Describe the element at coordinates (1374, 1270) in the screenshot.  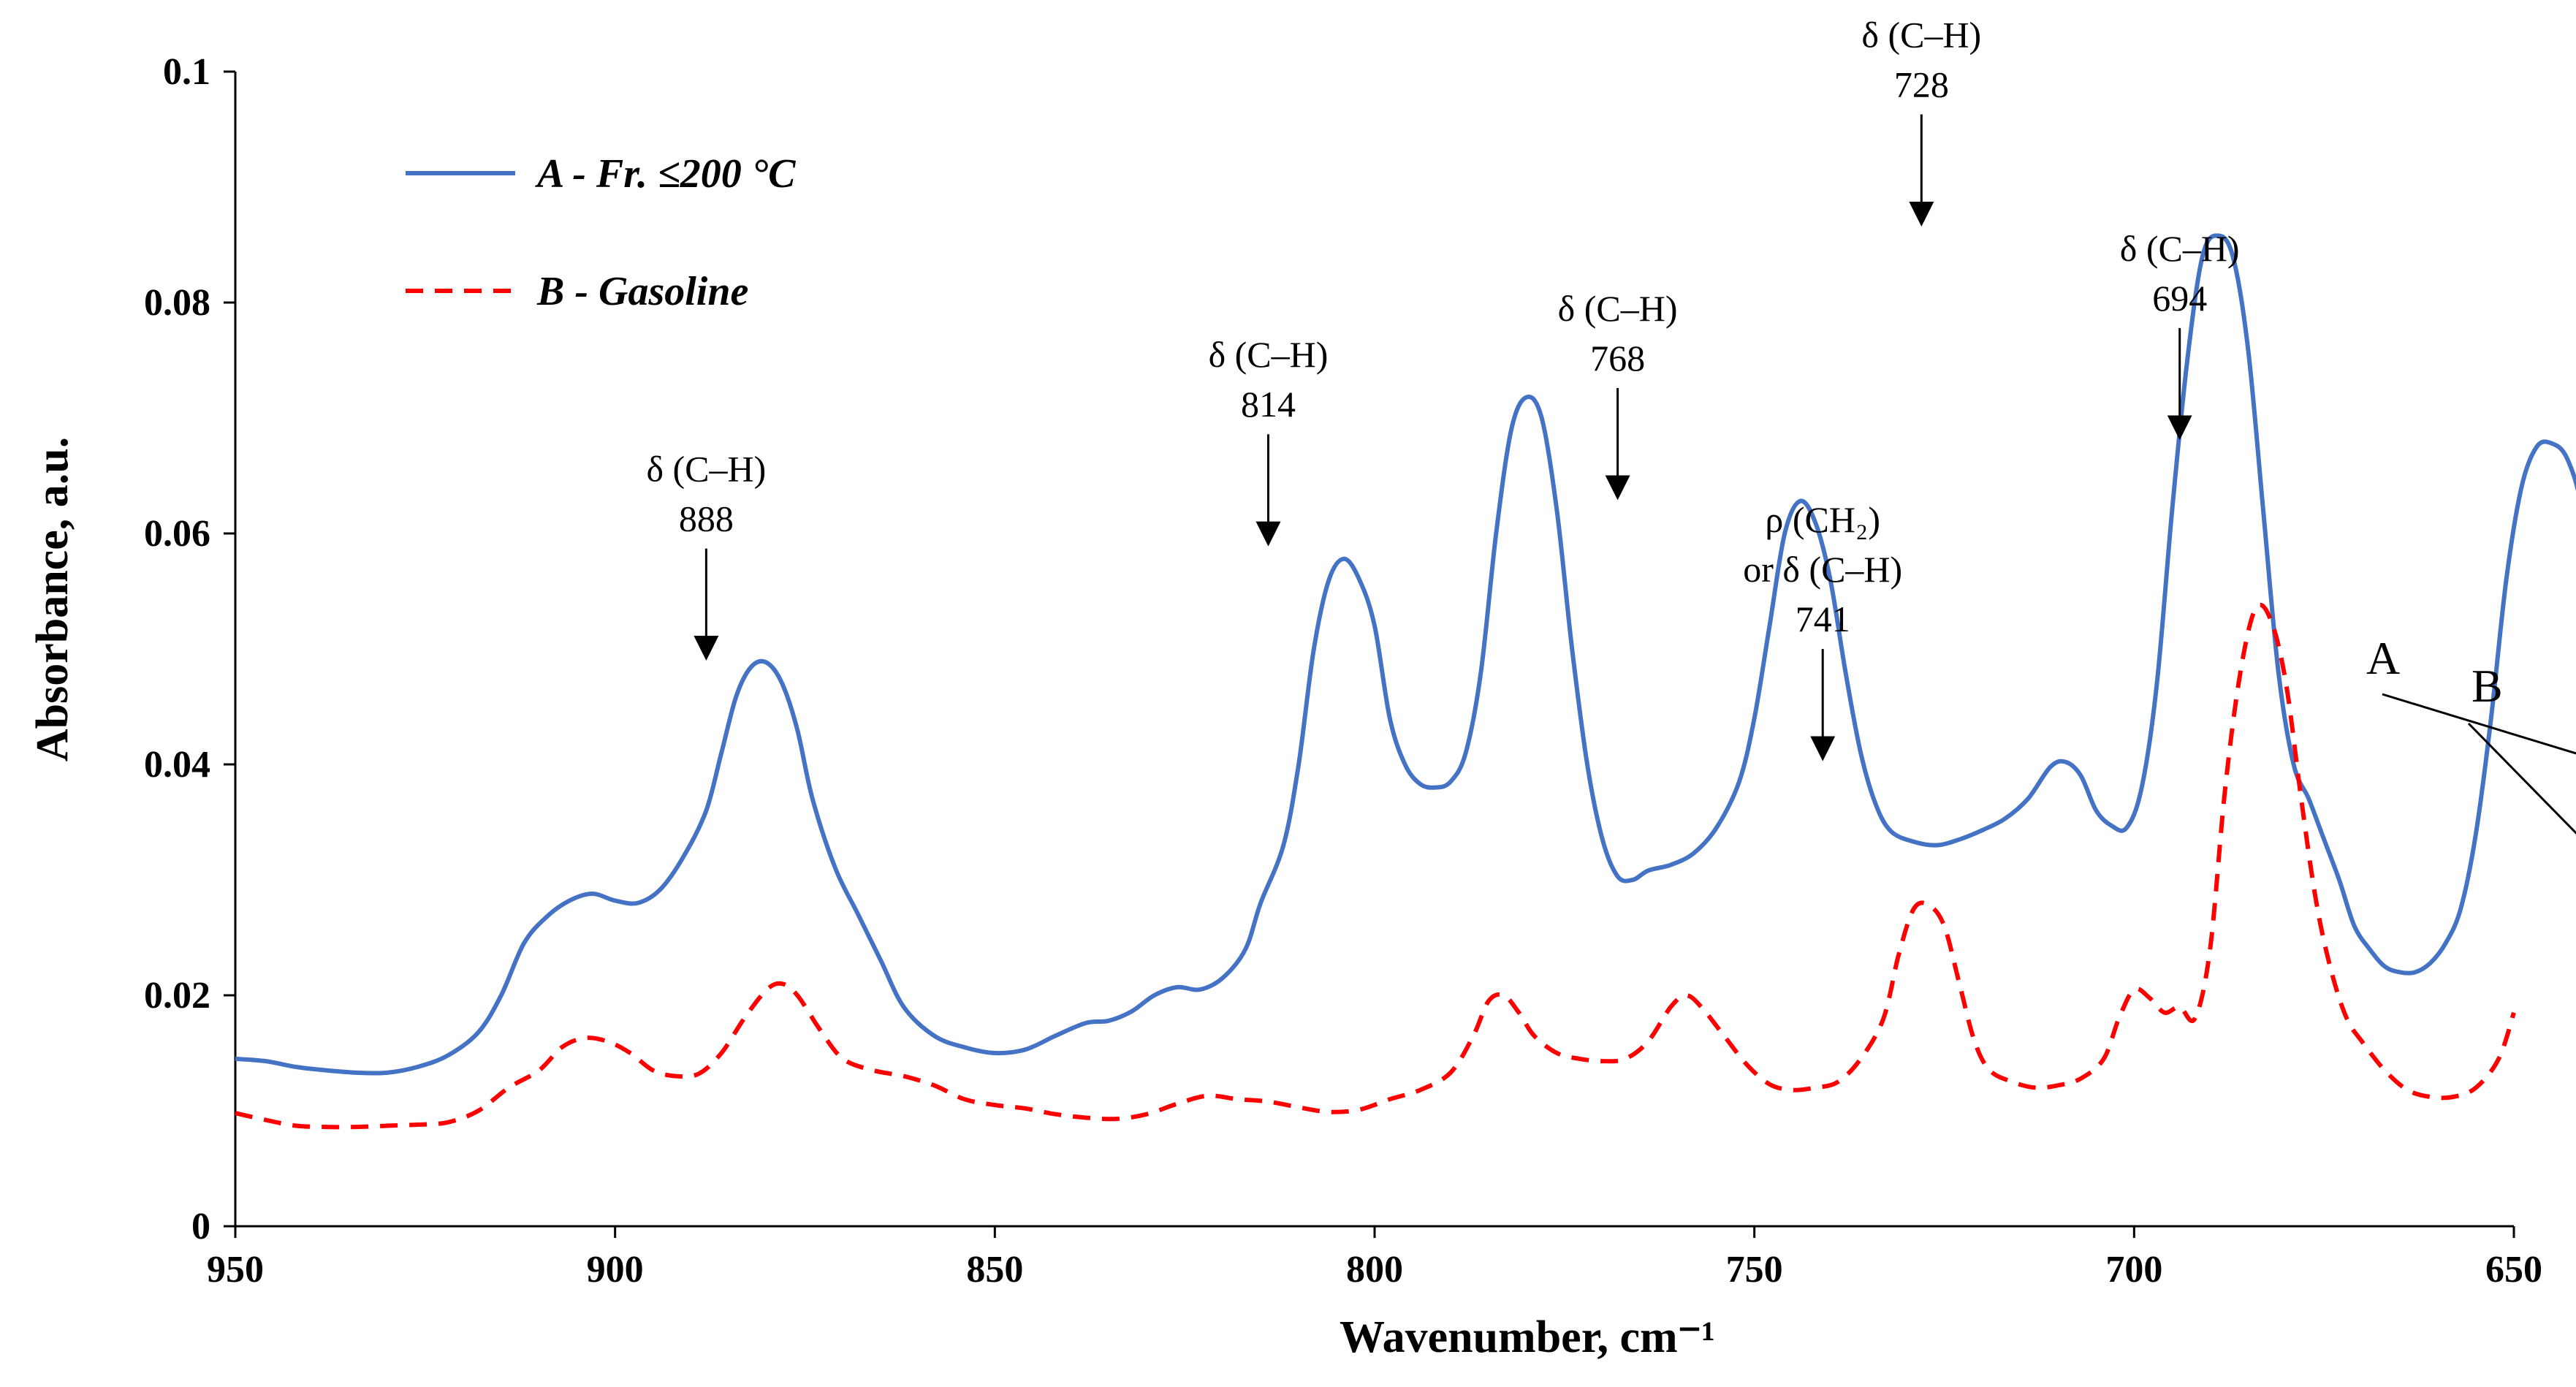
I see `x-tick-label: 800` at that location.